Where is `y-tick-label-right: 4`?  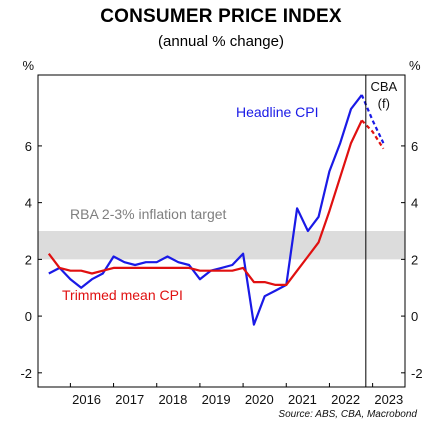 y-tick-label-right: 4 is located at coordinates (414, 203).